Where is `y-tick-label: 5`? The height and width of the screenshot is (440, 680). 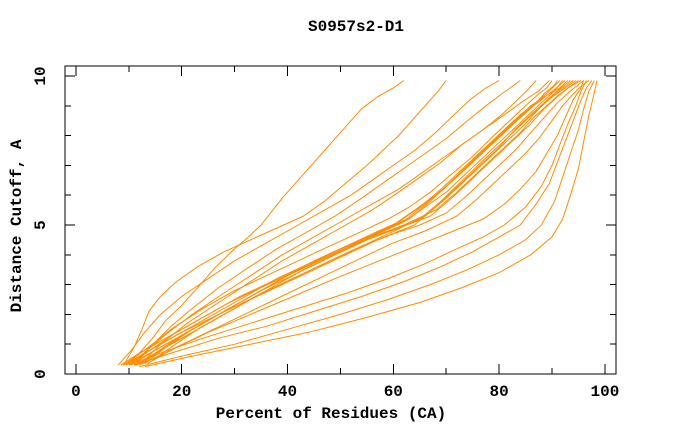
y-tick-label: 5 is located at coordinates (41, 225).